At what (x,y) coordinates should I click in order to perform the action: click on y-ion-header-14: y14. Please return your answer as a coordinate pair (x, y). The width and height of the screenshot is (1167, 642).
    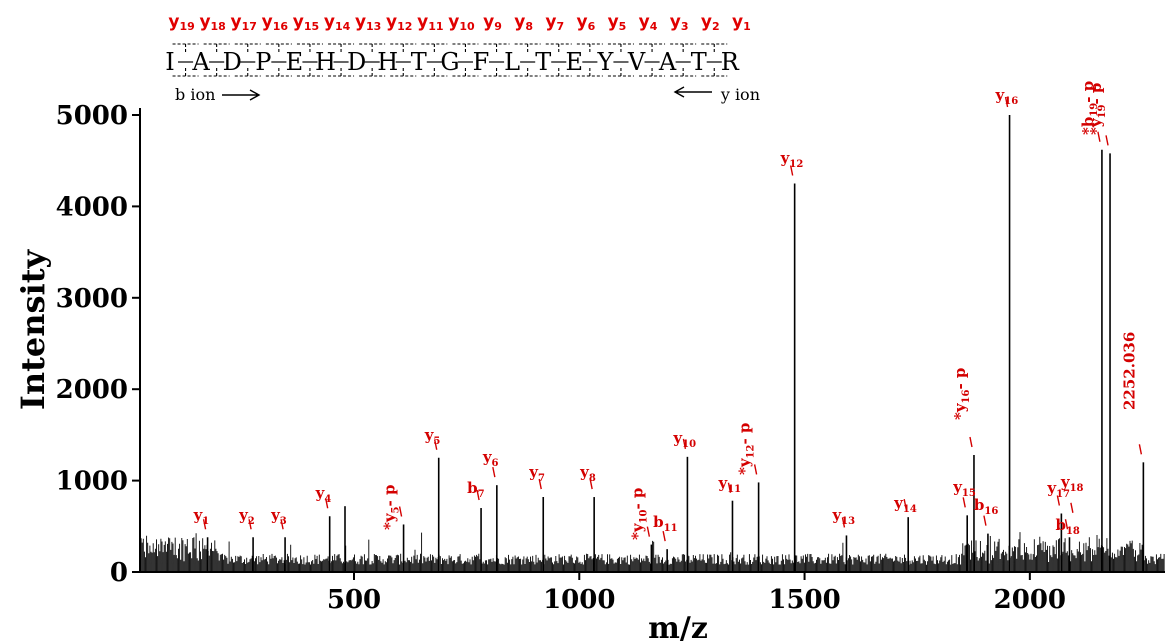
    Looking at the image, I should click on (337, 22).